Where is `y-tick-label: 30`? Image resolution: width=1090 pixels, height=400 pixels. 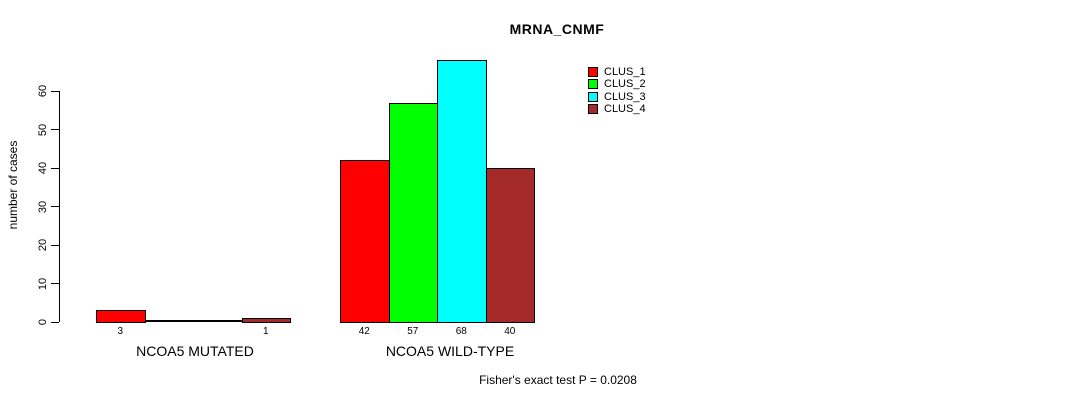 y-tick-label: 30 is located at coordinates (43, 206).